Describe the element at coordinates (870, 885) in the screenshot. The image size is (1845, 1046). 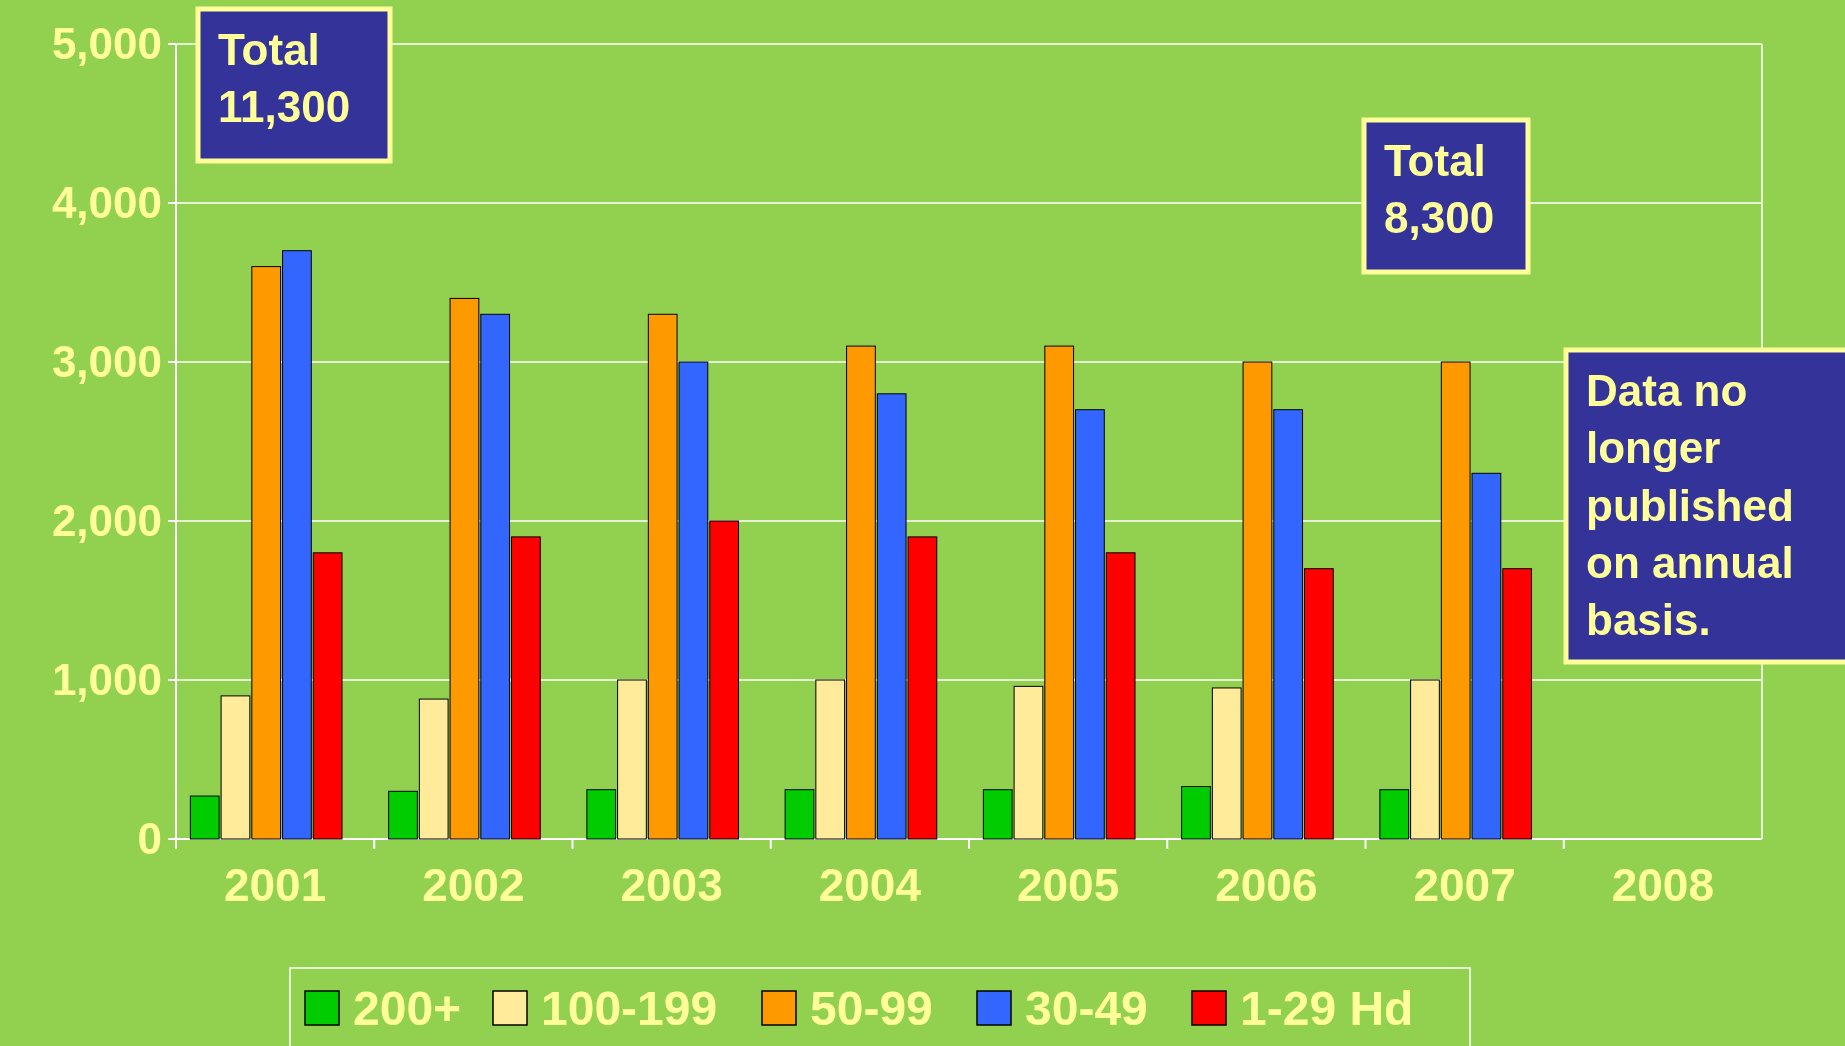
I see `x-tick-label: 2004` at that location.